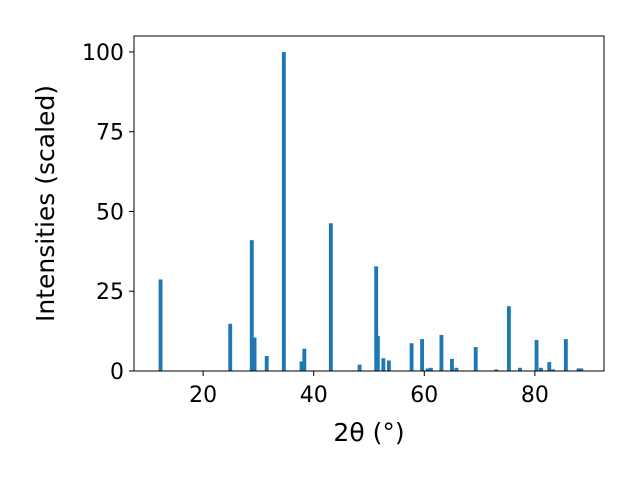 The width and height of the screenshot is (640, 480). What do you see at coordinates (424, 395) in the screenshot?
I see `x-tick-label: 60` at bounding box center [424, 395].